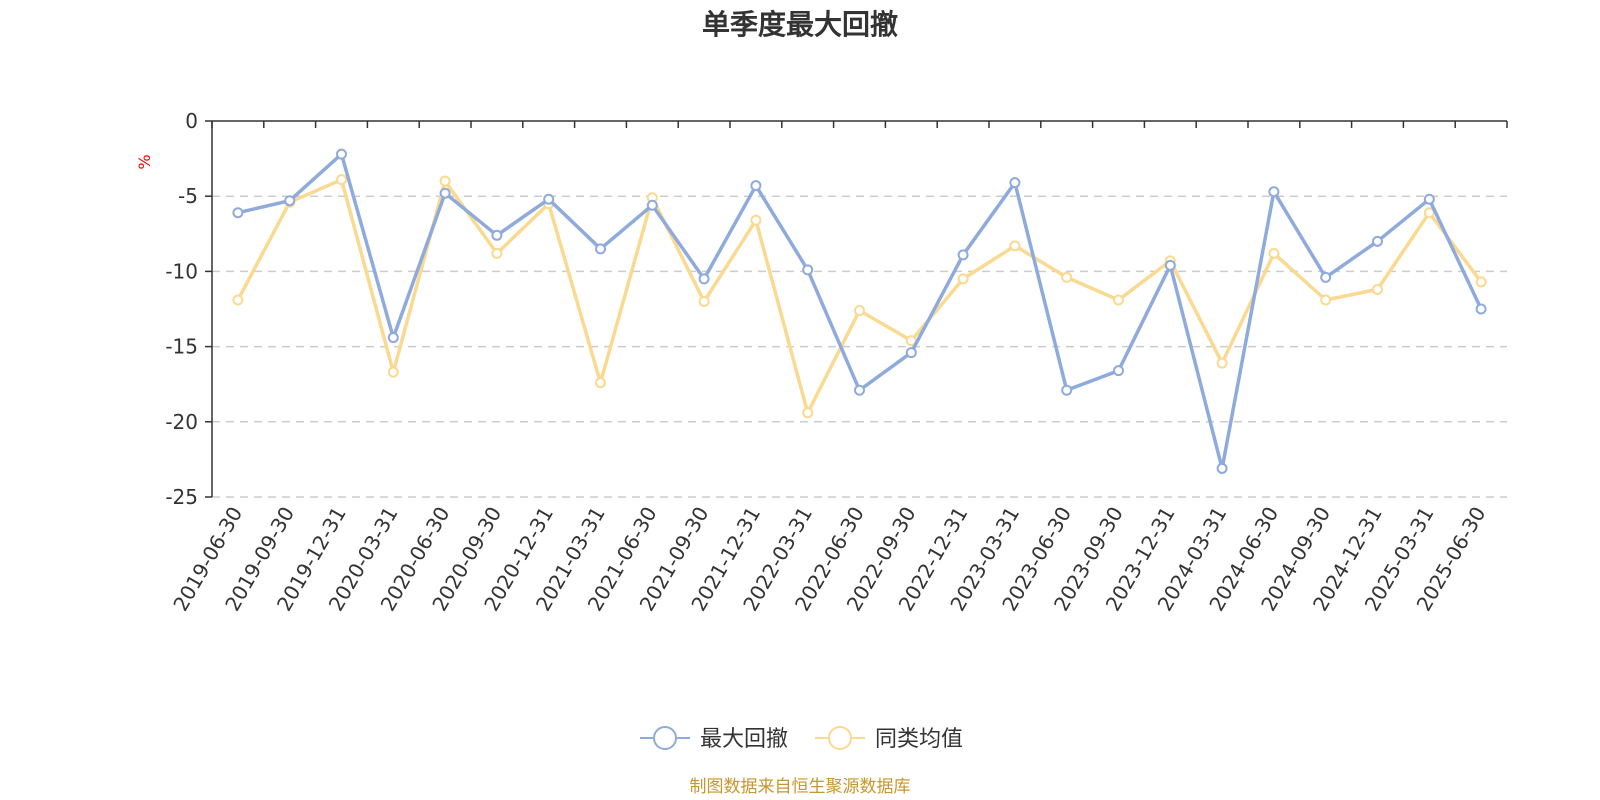 Image resolution: width=1600 pixels, height=800 pixels. Describe the element at coordinates (919, 739) in the screenshot. I see `legend-label: 同类均值` at that location.